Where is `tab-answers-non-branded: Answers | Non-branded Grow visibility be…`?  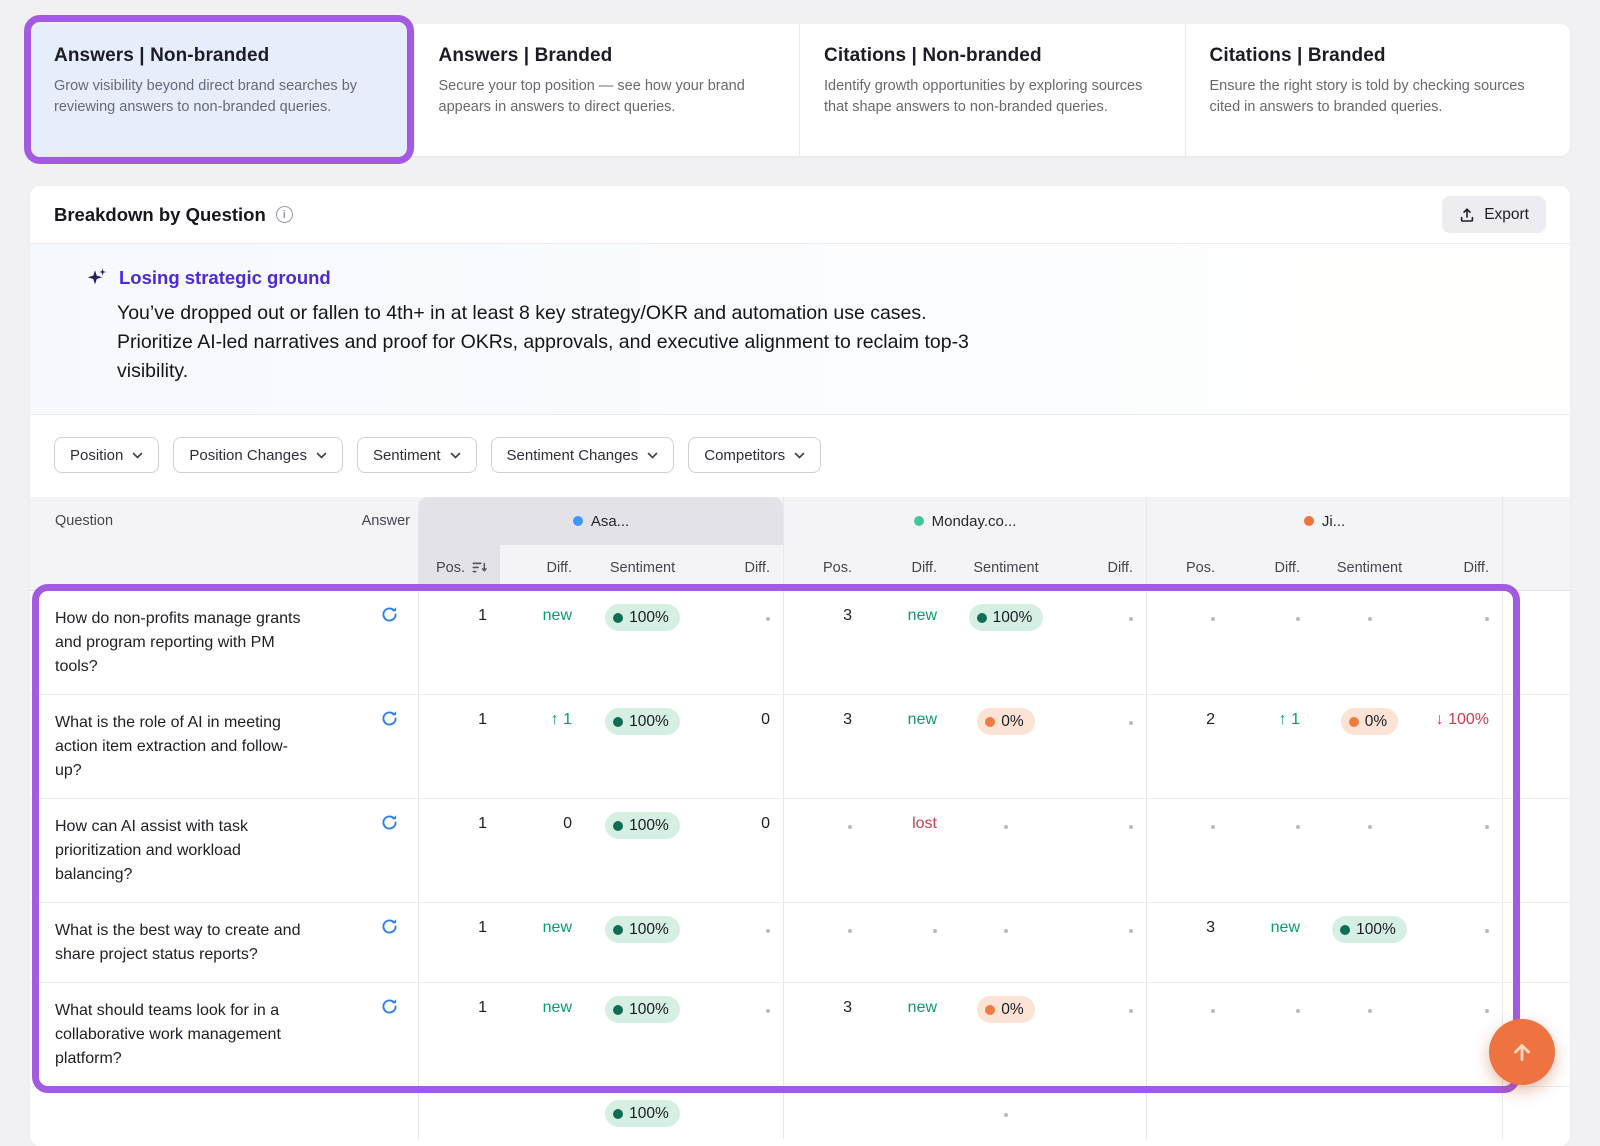 tab-answers-non-branded: Answers | Non-branded Grow visibility be… is located at coordinates (222, 90).